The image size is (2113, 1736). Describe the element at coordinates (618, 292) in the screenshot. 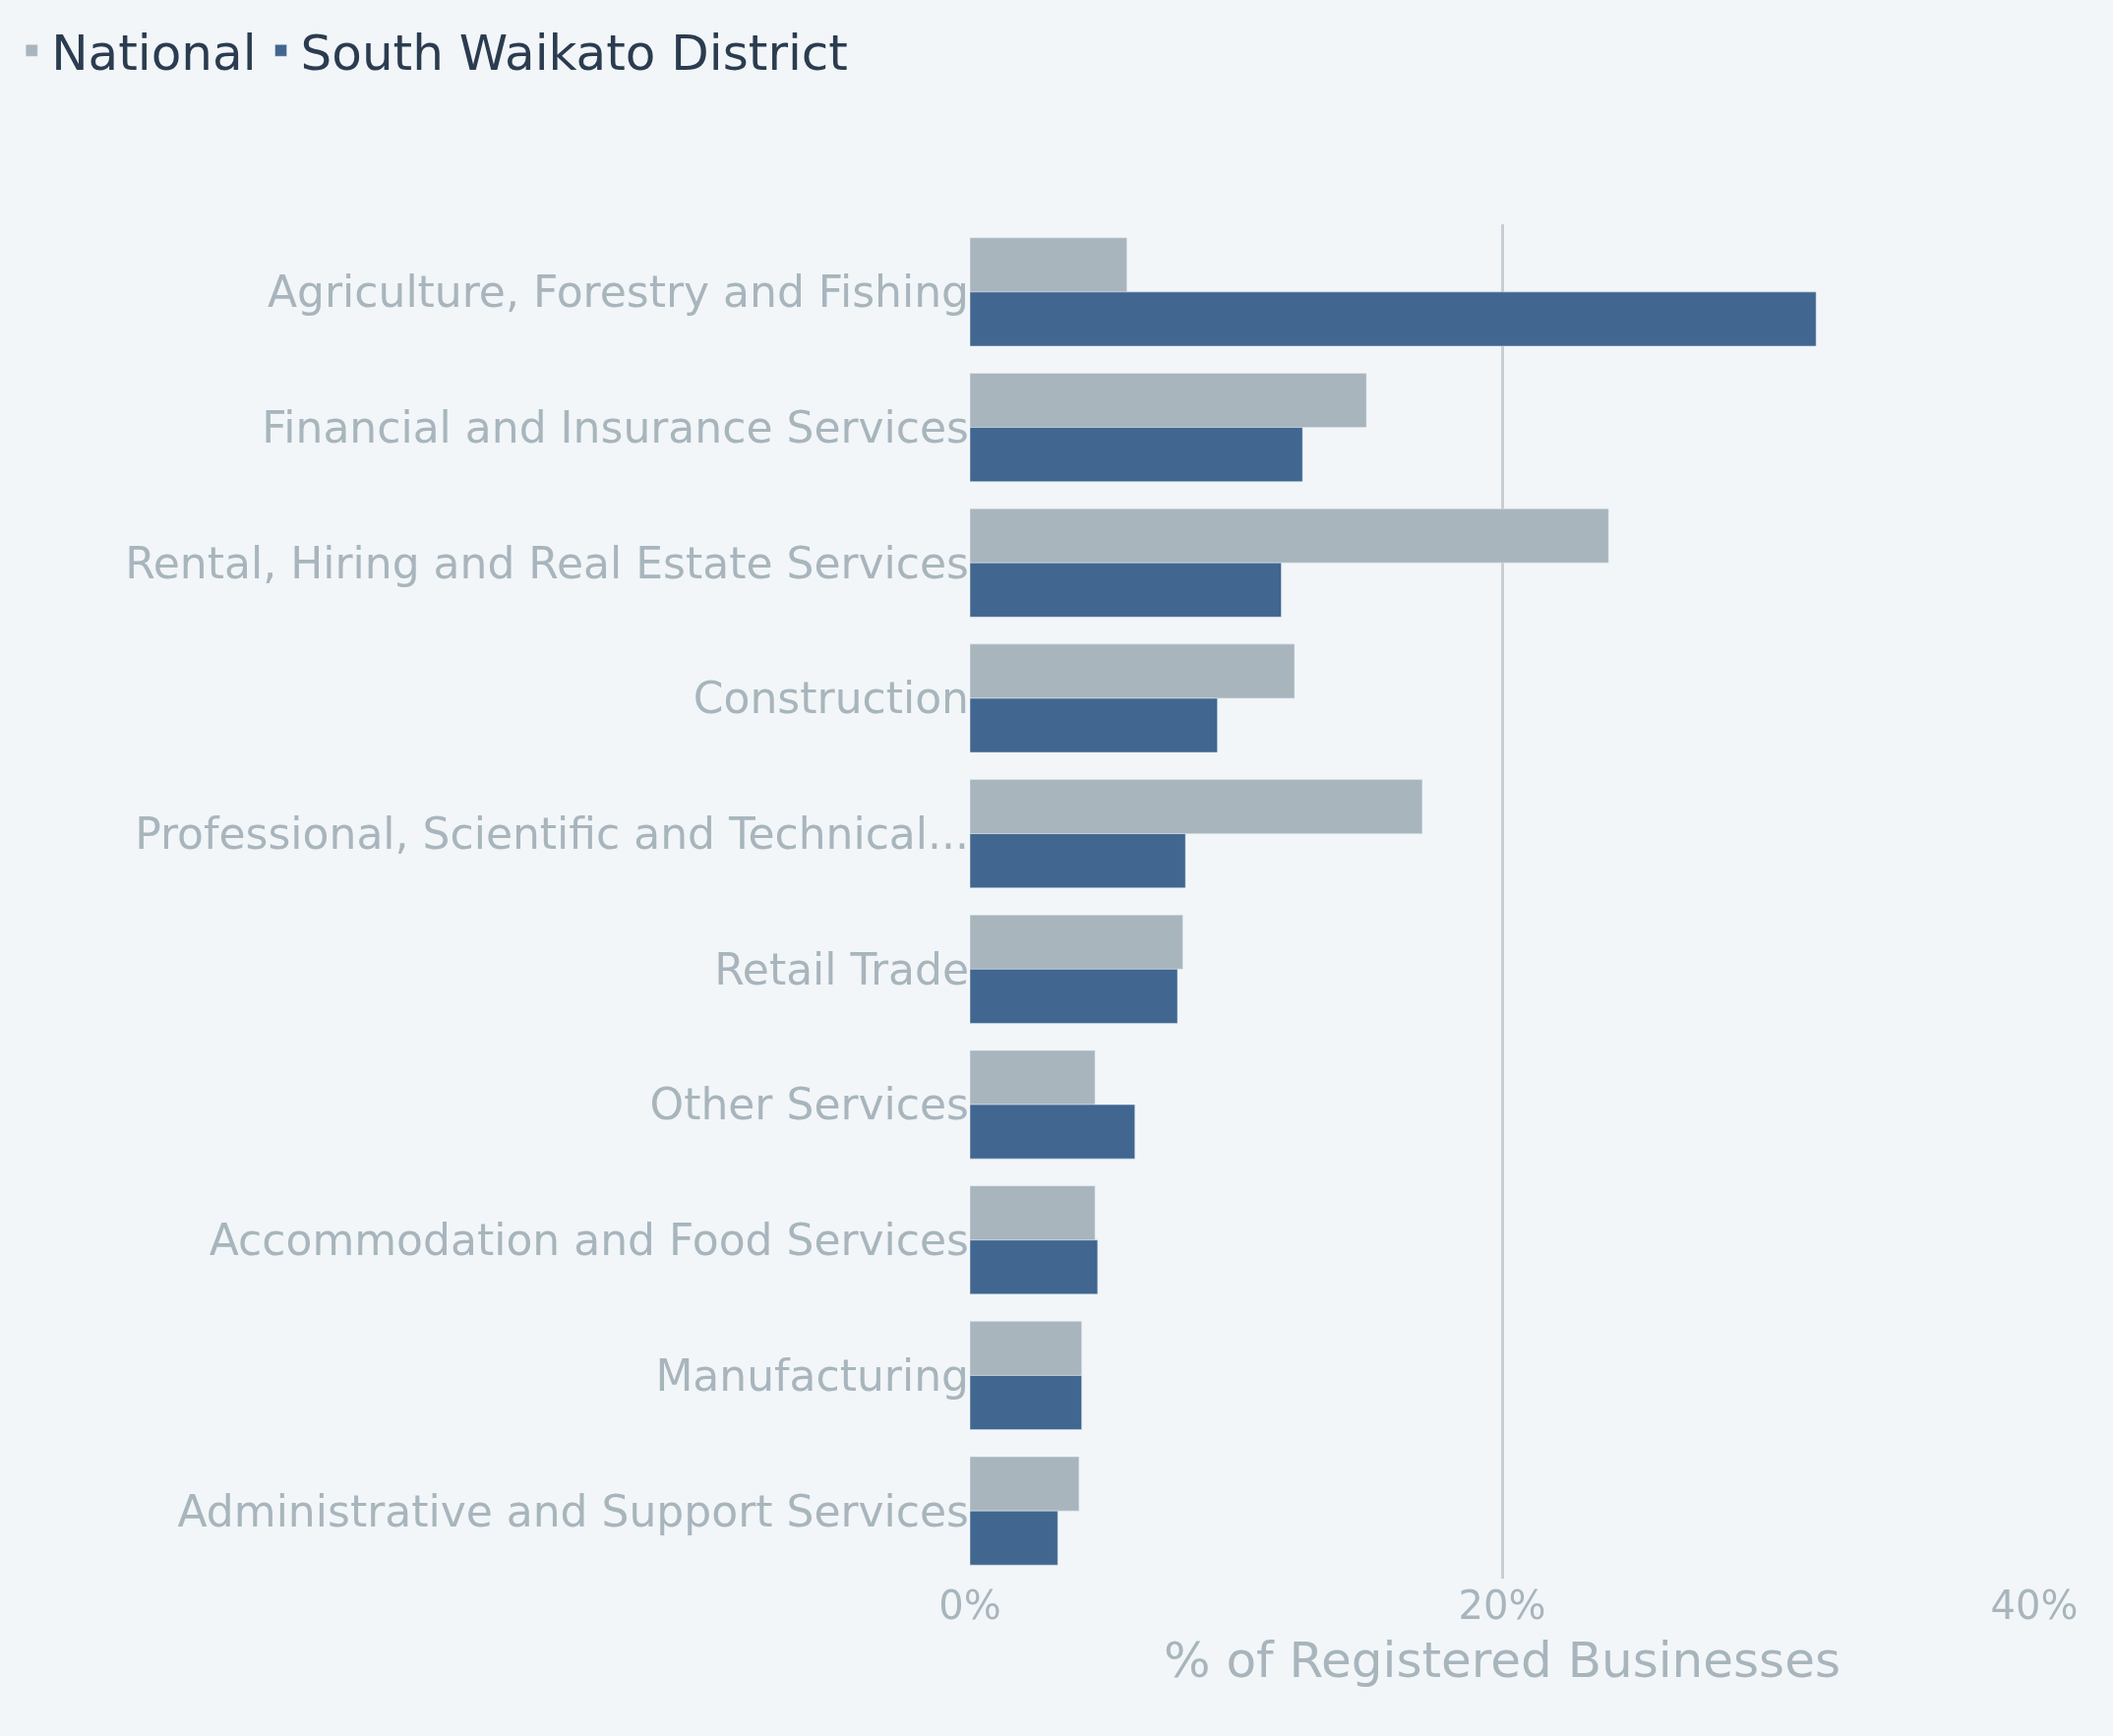

I see `y-tick-label: Agriculture, Forestry and Fishing` at that location.